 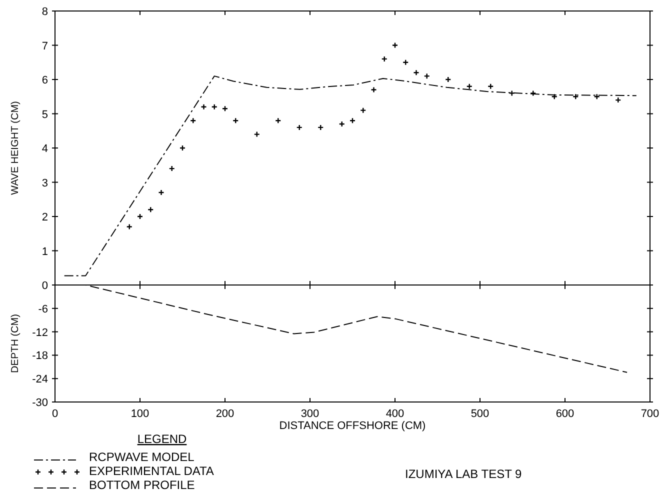 What do you see at coordinates (40, 380) in the screenshot?
I see `y-tick-label: -24` at bounding box center [40, 380].